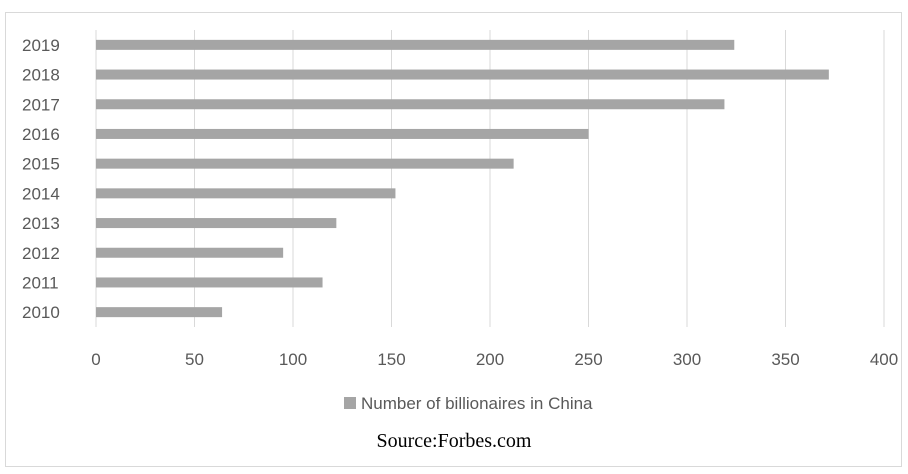 The height and width of the screenshot is (474, 908). Describe the element at coordinates (41, 45) in the screenshot. I see `y-category-label: 2019` at that location.